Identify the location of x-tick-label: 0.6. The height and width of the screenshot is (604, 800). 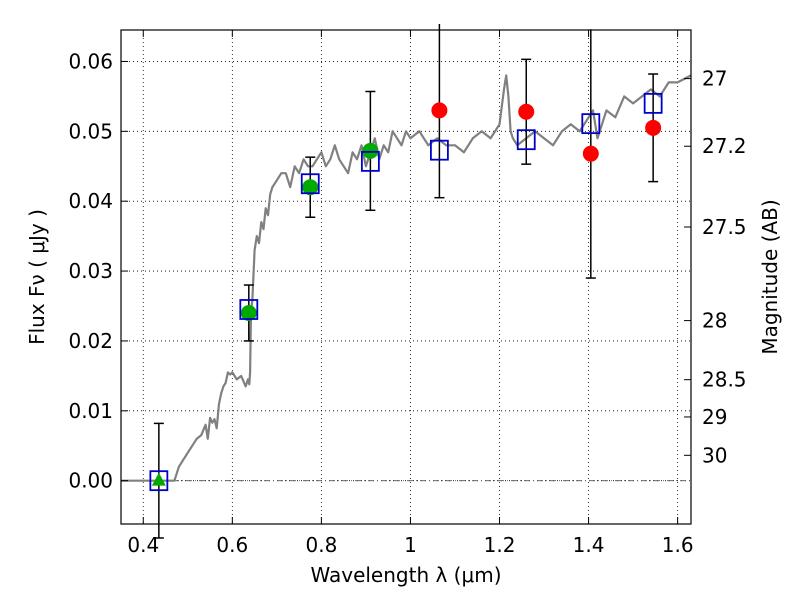
(232, 545).